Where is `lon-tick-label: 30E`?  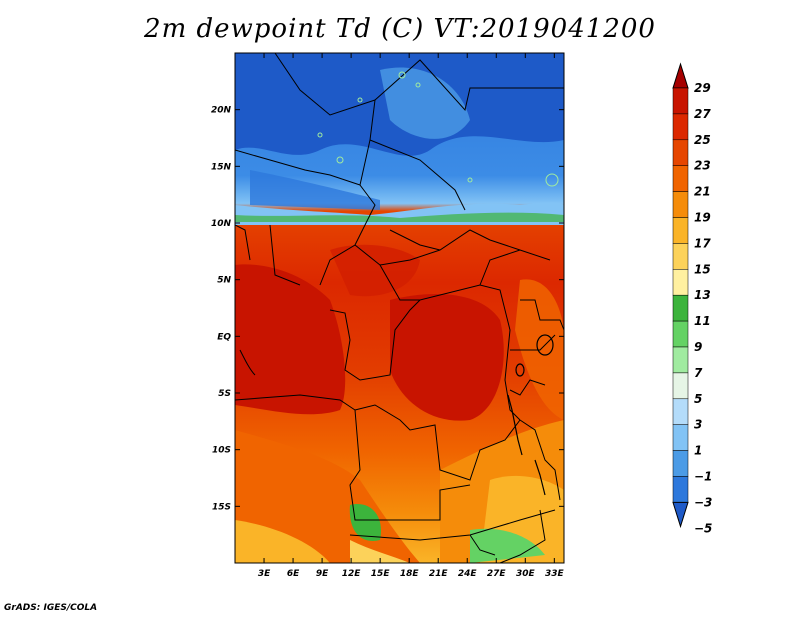
lon-tick-label: 30E is located at coordinates (526, 574).